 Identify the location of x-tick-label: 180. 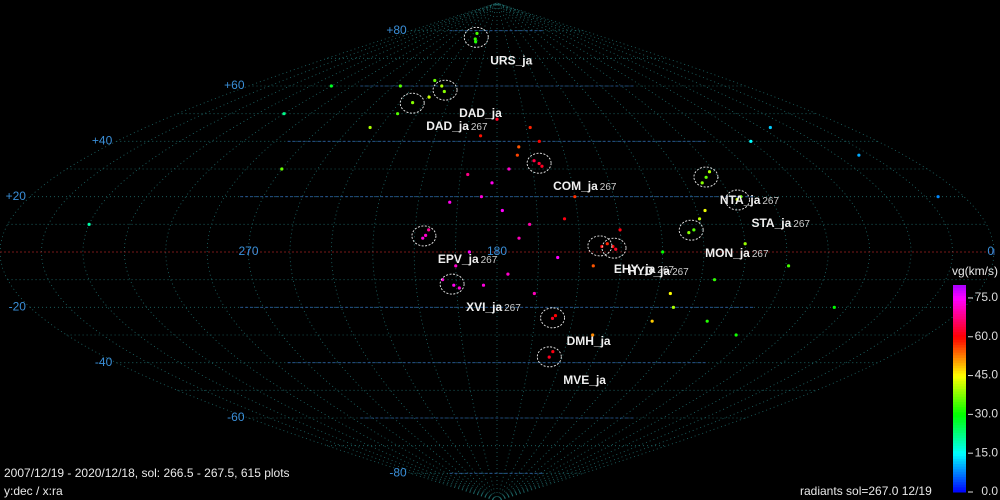
(497, 251).